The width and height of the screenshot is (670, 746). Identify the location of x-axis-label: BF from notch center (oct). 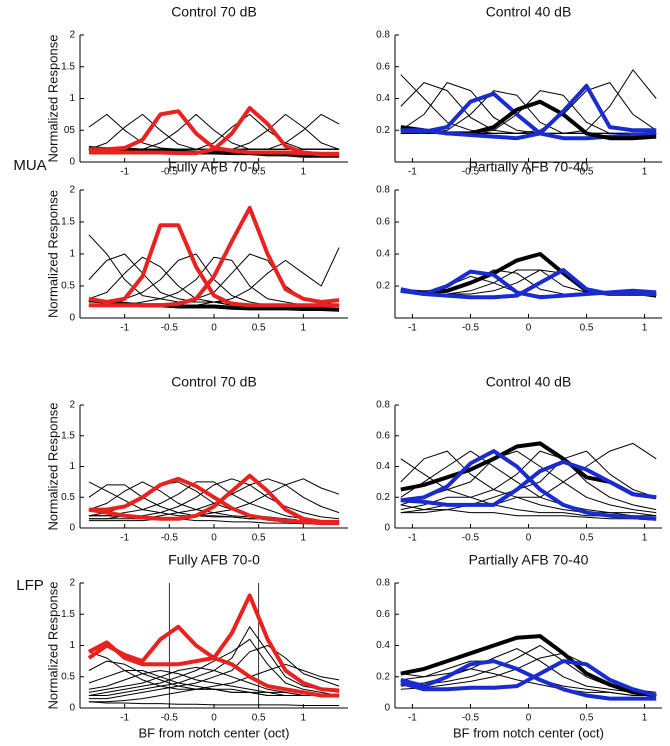
(214, 732).